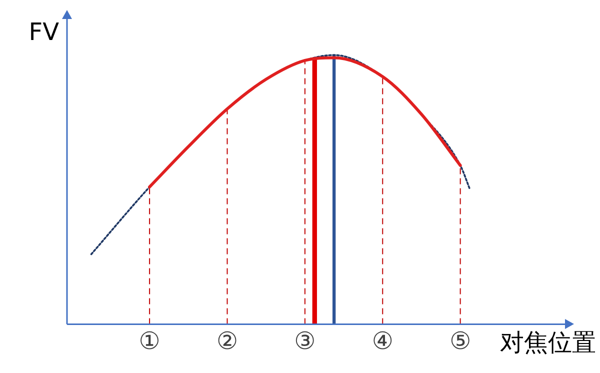  What do you see at coordinates (383, 340) in the screenshot?
I see `x-tick-label: ④` at bounding box center [383, 340].